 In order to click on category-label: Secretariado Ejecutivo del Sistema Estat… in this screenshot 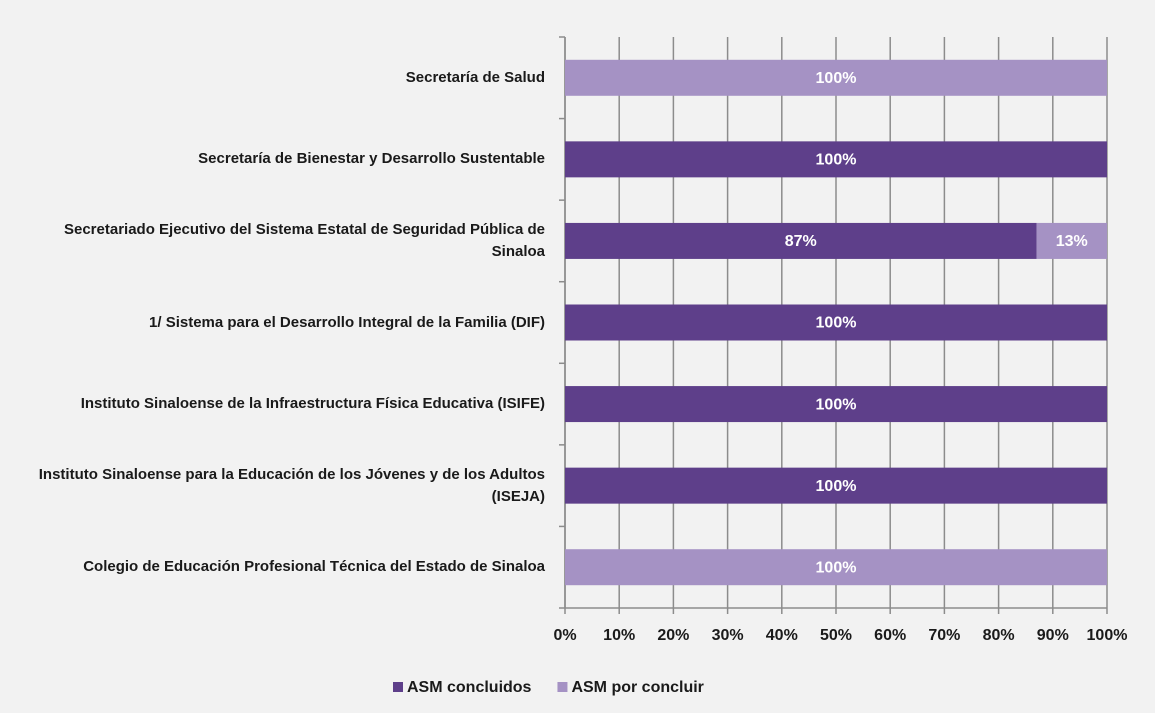, I will do `click(304, 240)`.